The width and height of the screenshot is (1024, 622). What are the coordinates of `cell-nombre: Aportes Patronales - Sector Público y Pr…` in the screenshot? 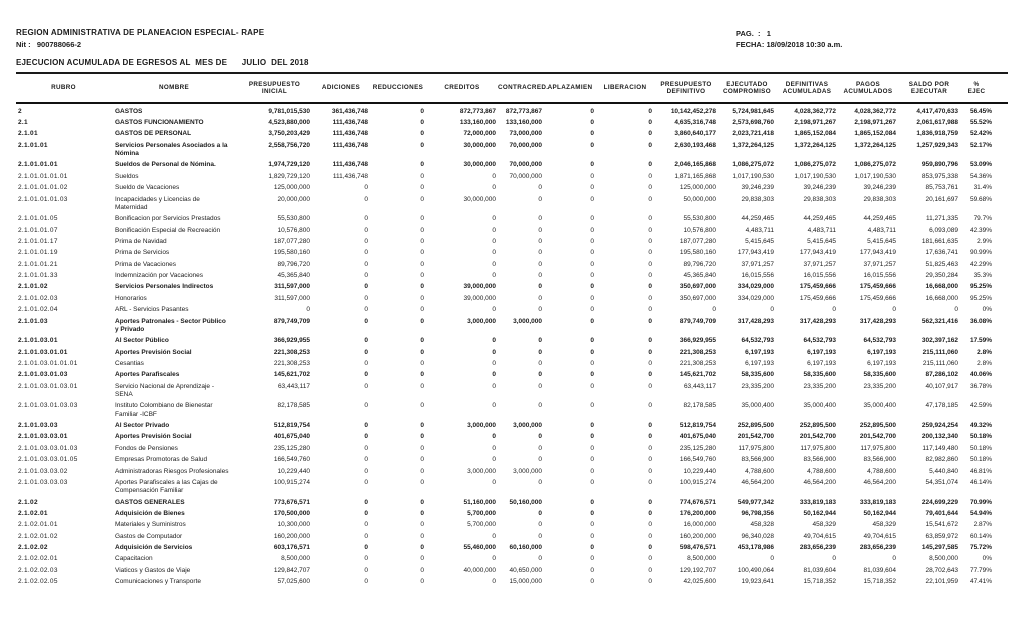 It's located at (170, 325).